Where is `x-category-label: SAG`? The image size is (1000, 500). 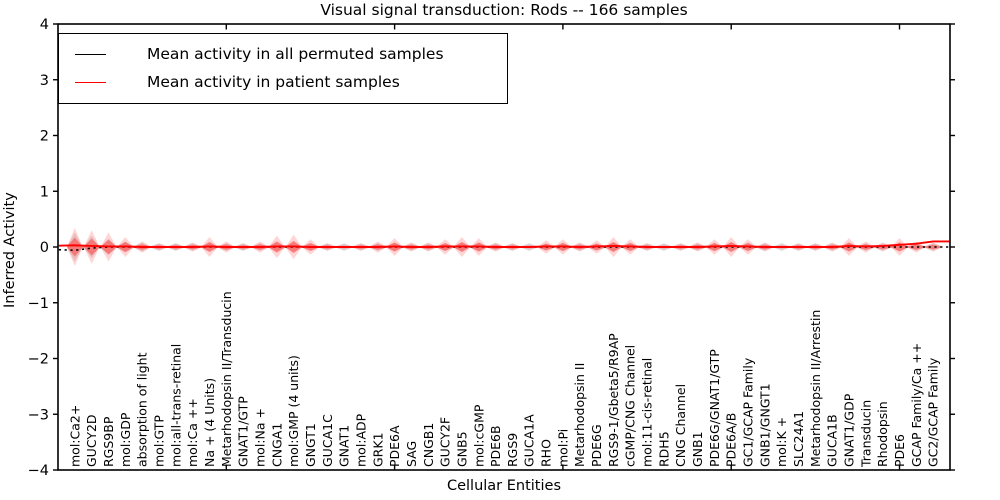 x-category-label: SAG is located at coordinates (411, 454).